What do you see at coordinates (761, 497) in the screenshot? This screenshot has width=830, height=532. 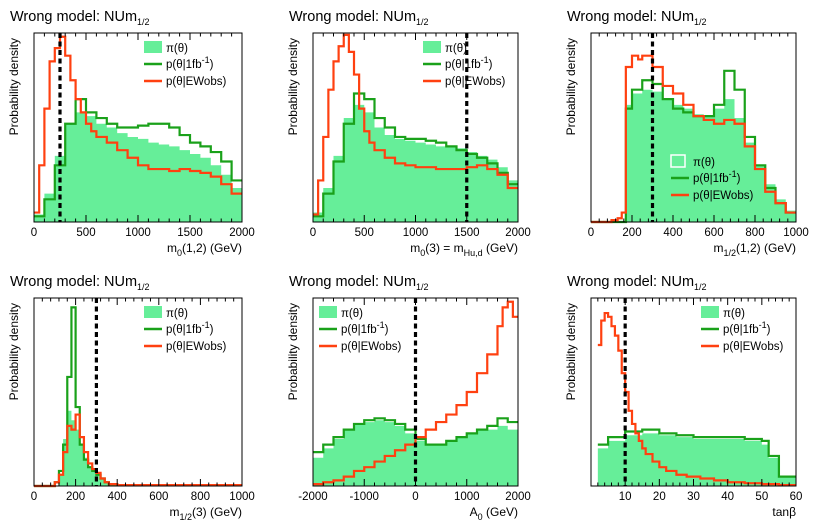 I see `x-tick-label: 50` at bounding box center [761, 497].